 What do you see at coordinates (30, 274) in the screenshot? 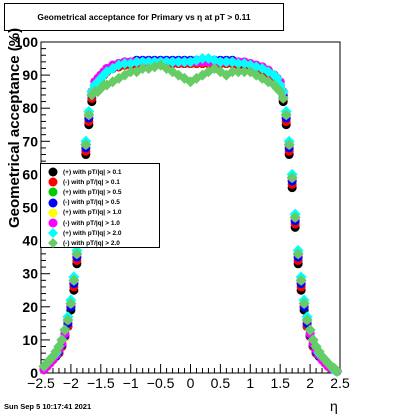
I see `y-tick-label: 30` at bounding box center [30, 274].